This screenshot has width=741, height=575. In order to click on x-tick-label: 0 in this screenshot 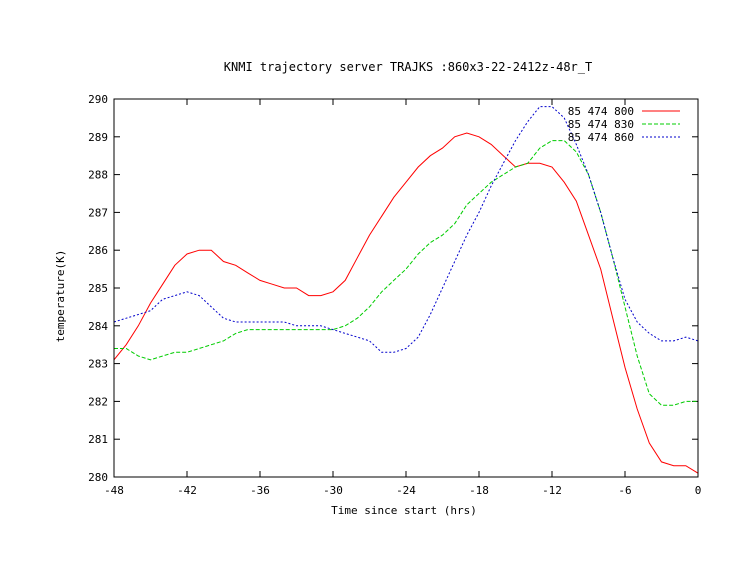, I will do `click(698, 490)`.